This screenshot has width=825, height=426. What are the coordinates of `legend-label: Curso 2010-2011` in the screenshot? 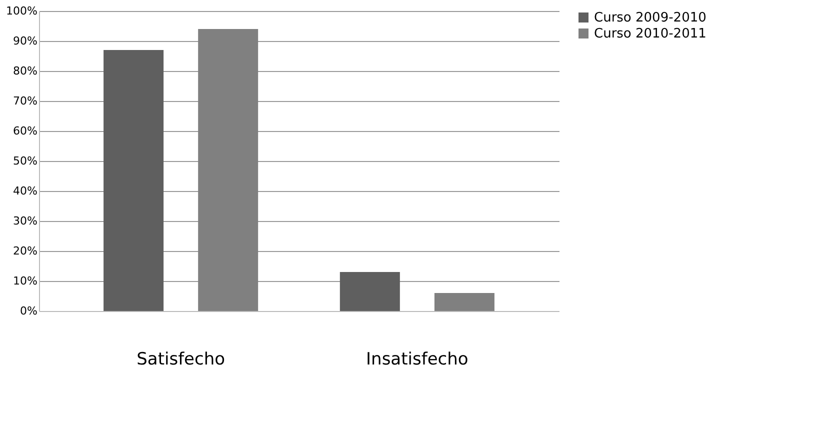 It's located at (650, 34).